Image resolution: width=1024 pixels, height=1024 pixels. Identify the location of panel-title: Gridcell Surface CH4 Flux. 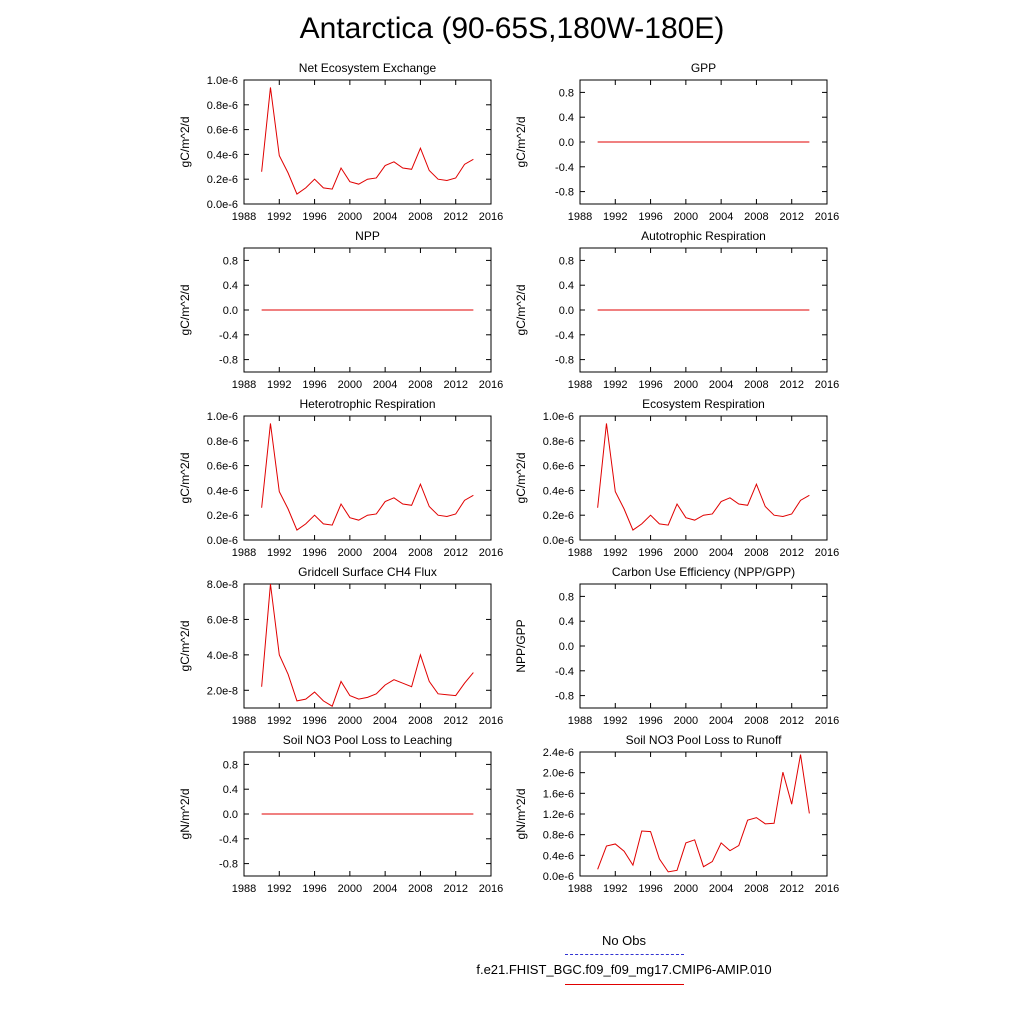
(367, 572).